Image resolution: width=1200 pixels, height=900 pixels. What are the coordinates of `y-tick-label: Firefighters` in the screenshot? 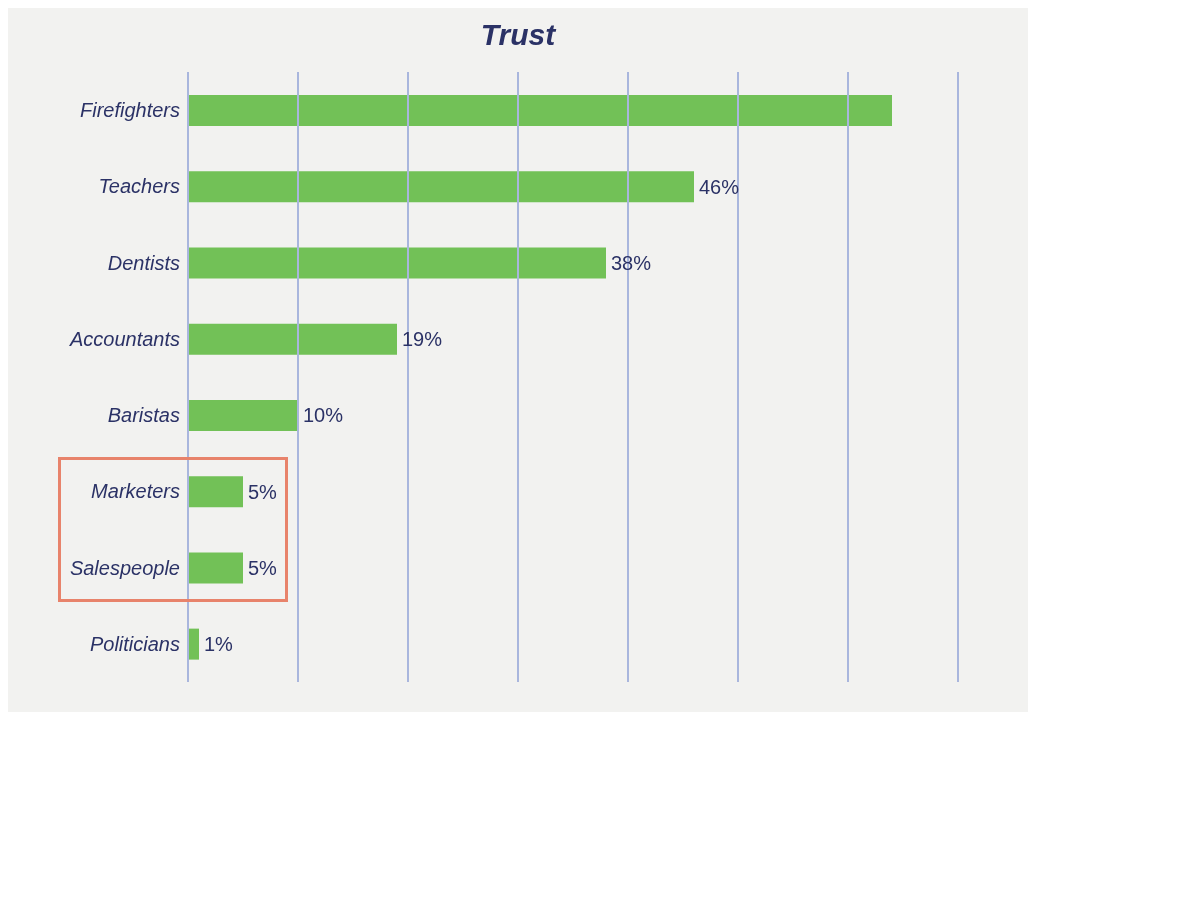 It's located at (129, 110).